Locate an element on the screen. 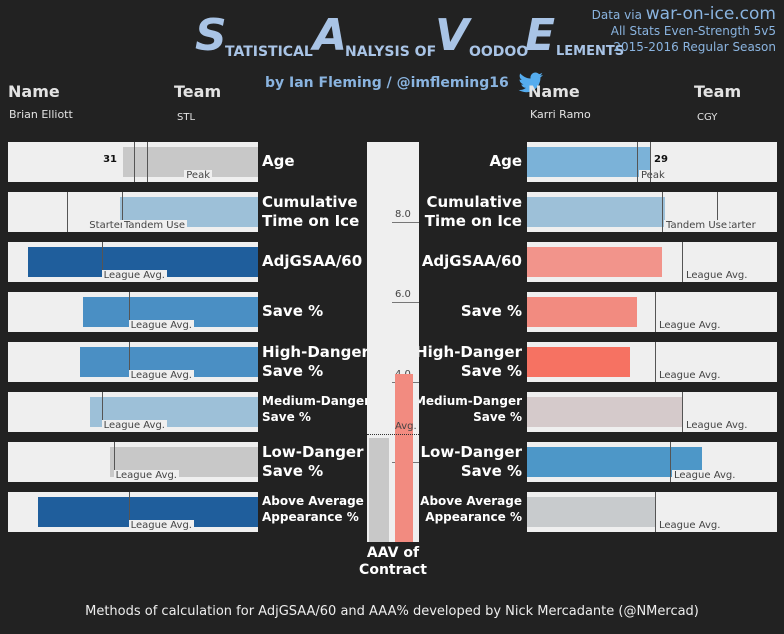 Image resolution: width=784 pixels, height=634 pixels. left-ref-label-1-1: Tandem Use is located at coordinates (154, 226).